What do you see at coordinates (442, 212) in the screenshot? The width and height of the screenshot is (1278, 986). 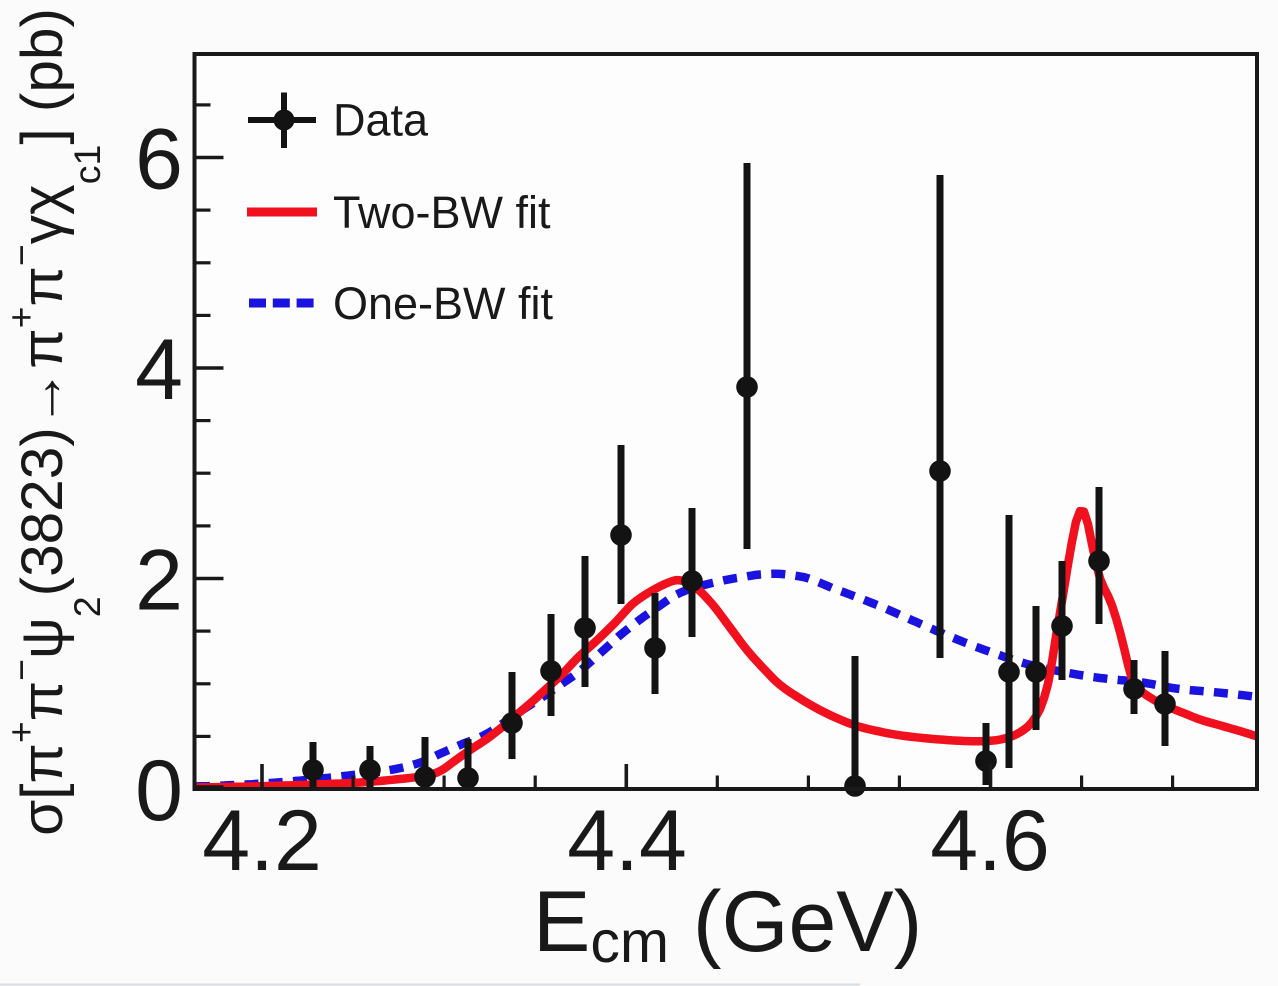 I see `svg-text: Two-BW fit` at bounding box center [442, 212].